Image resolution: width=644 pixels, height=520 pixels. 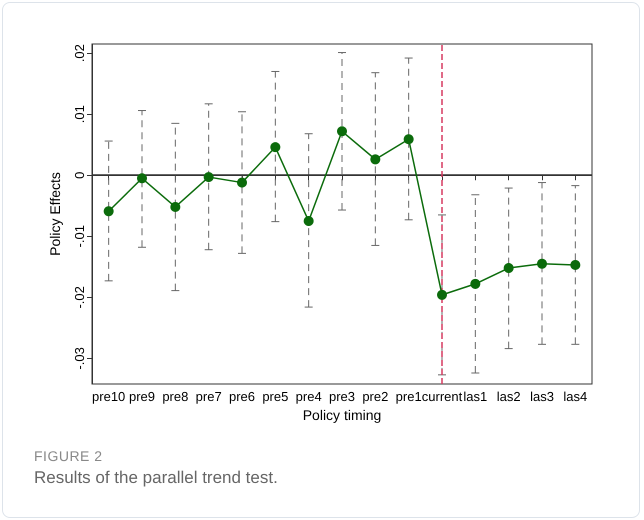 What do you see at coordinates (309, 396) in the screenshot?
I see `x-tick-label: pre4` at bounding box center [309, 396].